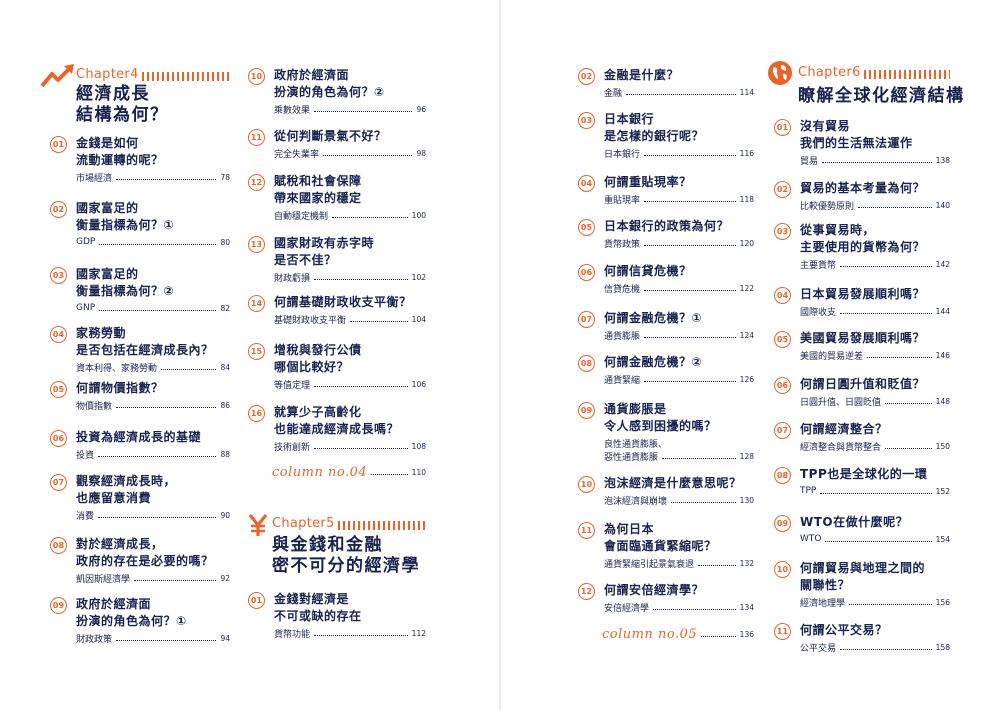  I want to click on entry-title: 金融是什麼？, so click(642, 75).